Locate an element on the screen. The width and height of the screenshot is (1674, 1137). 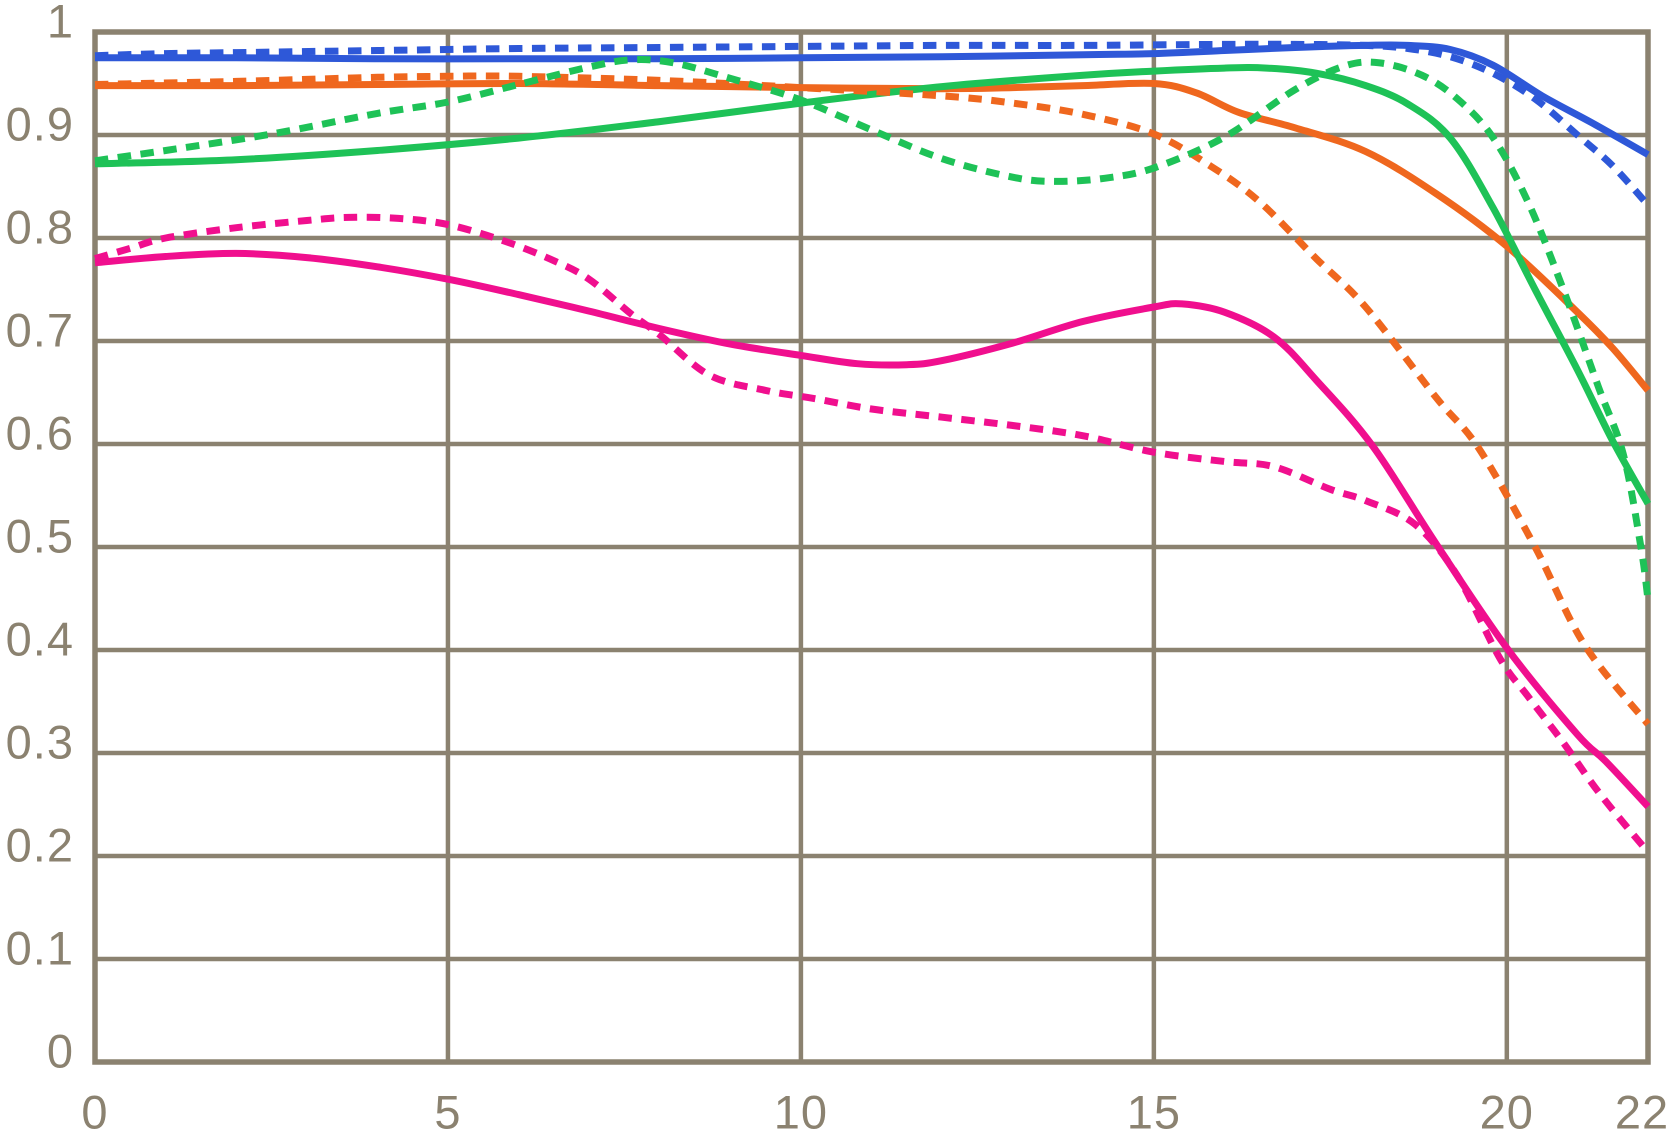
y-tick-label: 0.5 is located at coordinates (40, 536).